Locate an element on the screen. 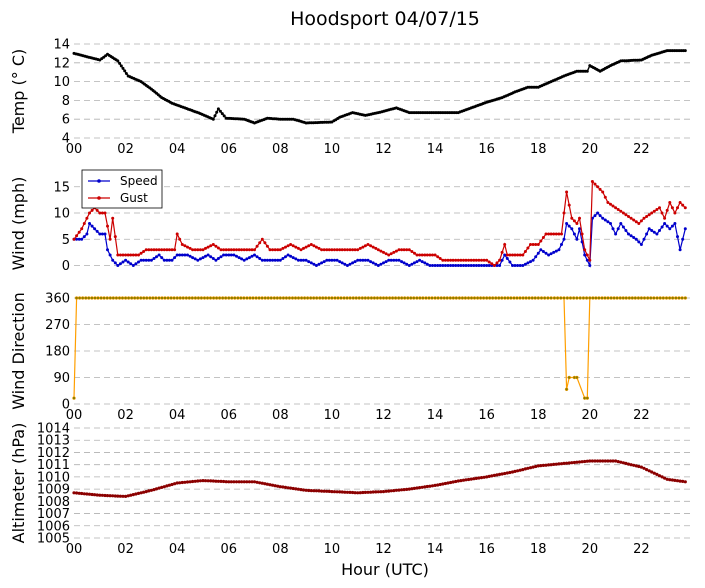 This screenshot has height=588, width=705. x-tick-label: 02 is located at coordinates (125, 149).